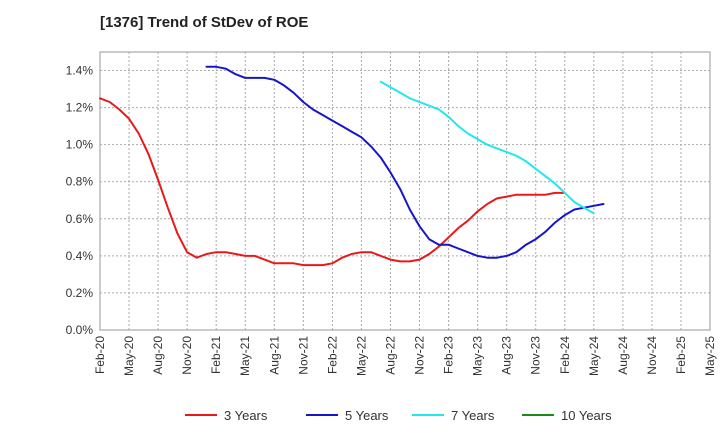 This screenshot has height=440, width=720. What do you see at coordinates (274, 355) in the screenshot?
I see `x-tick-label: Aug-21` at bounding box center [274, 355].